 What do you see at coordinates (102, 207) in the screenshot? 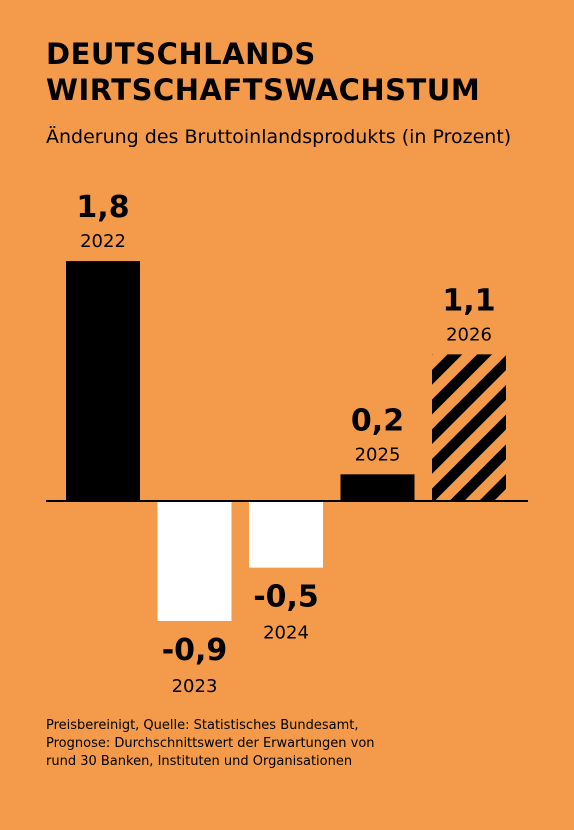
I see `value-label-2022: 1,8` at bounding box center [102, 207].